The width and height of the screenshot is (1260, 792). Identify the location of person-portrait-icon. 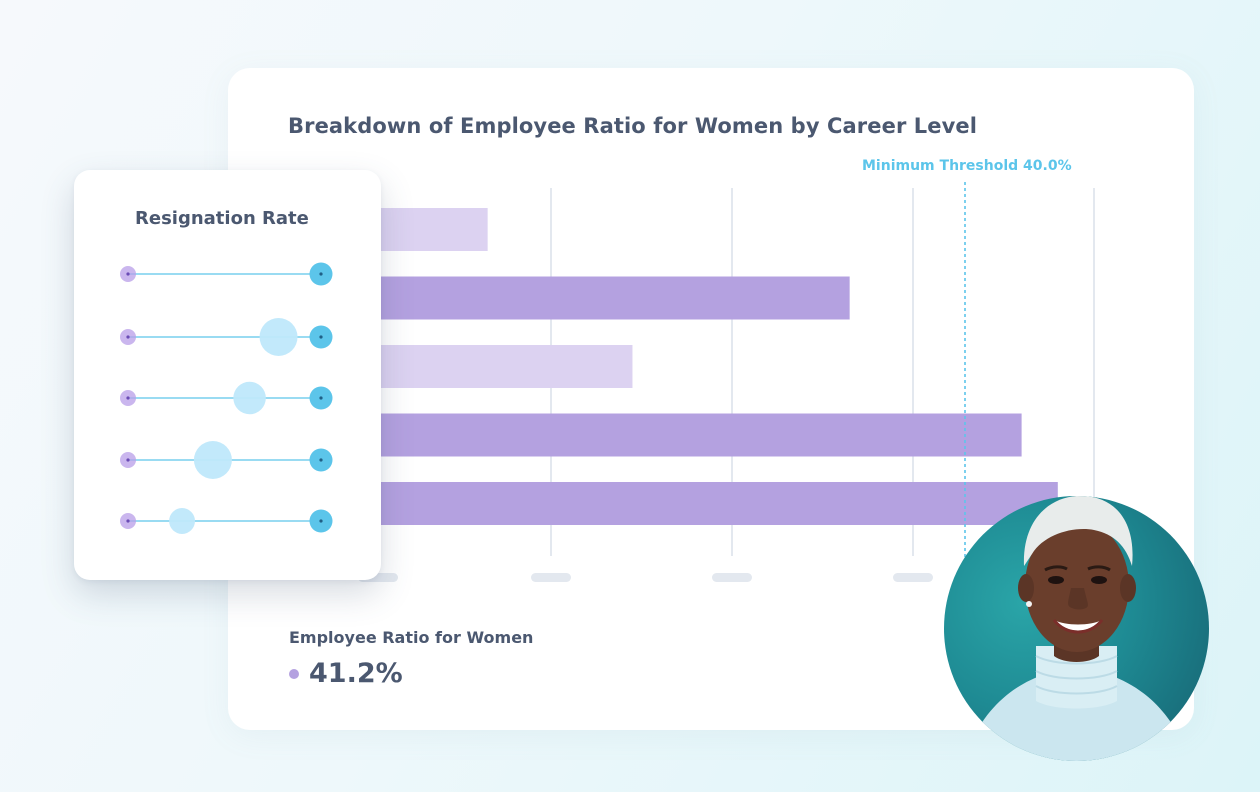
(1076, 628).